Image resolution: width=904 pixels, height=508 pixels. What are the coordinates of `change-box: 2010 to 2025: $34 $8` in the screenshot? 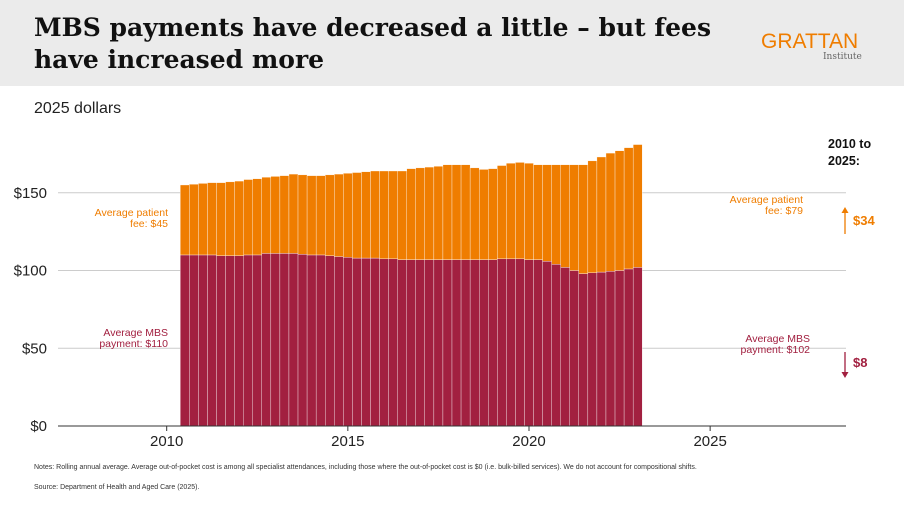 It's located at (851, 257).